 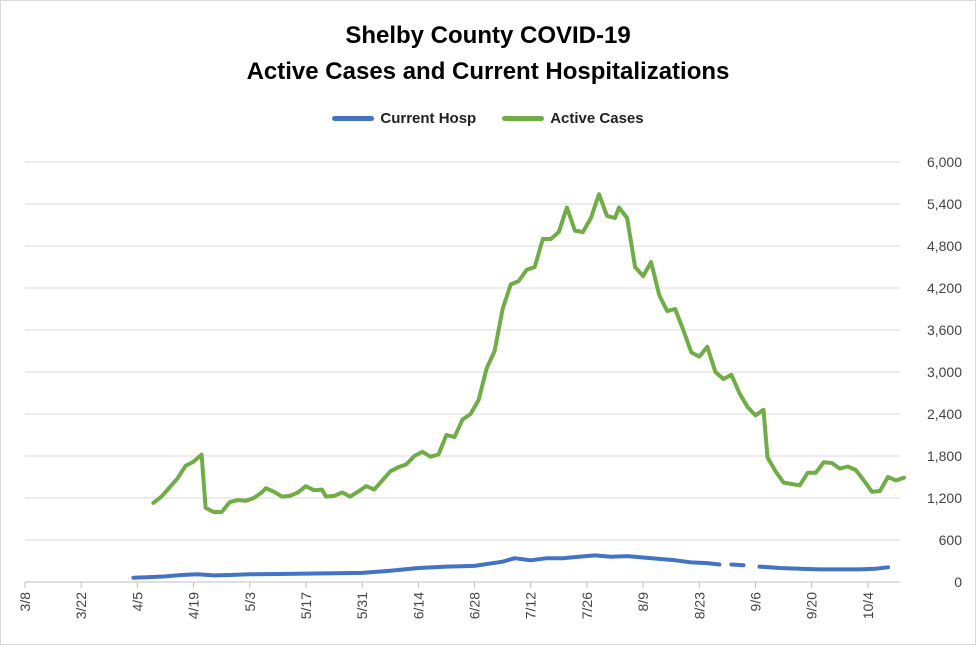 What do you see at coordinates (643, 602) in the screenshot?
I see `x-tick-label: 8/9` at bounding box center [643, 602].